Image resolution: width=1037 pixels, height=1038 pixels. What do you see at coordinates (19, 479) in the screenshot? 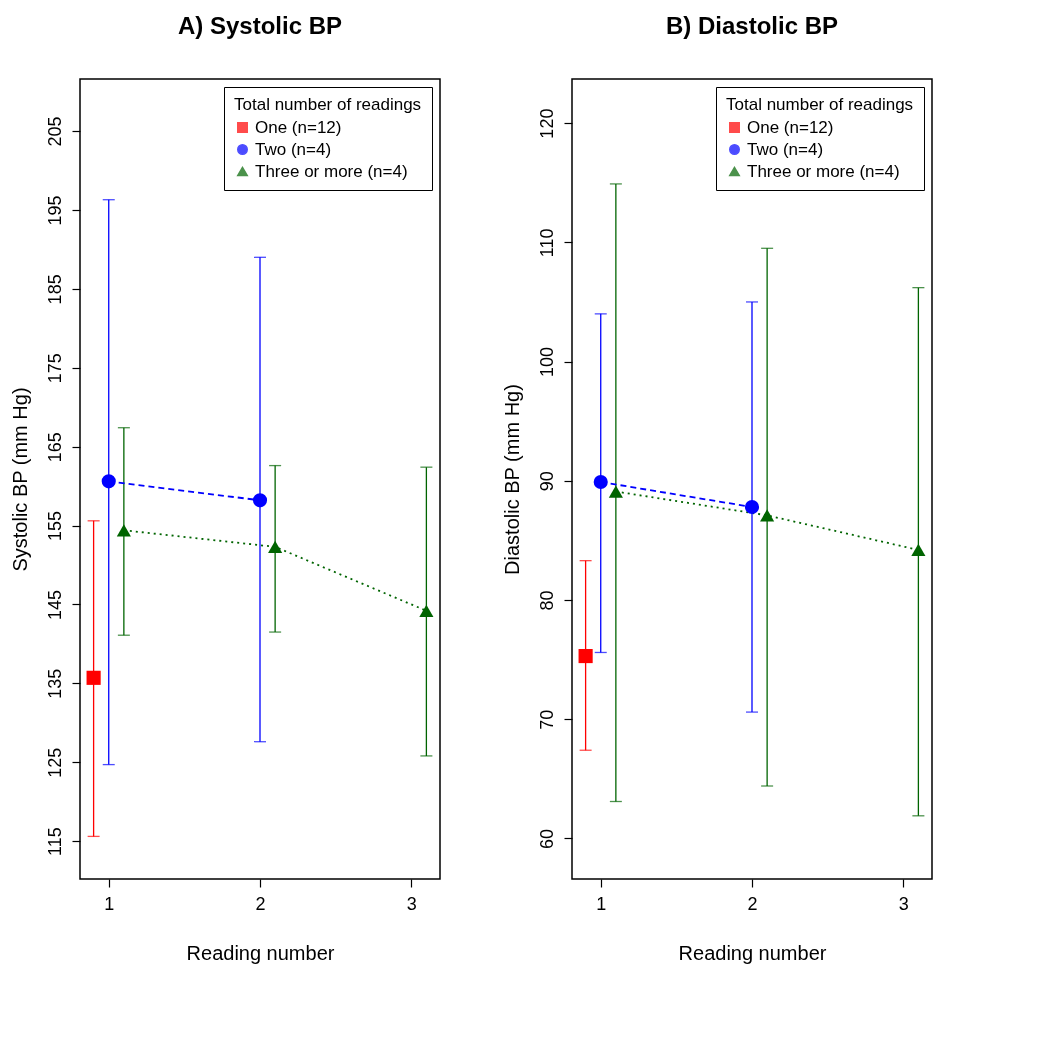
I see `y-axis-title: Systolic BP (mm Hg)` at bounding box center [19, 479].